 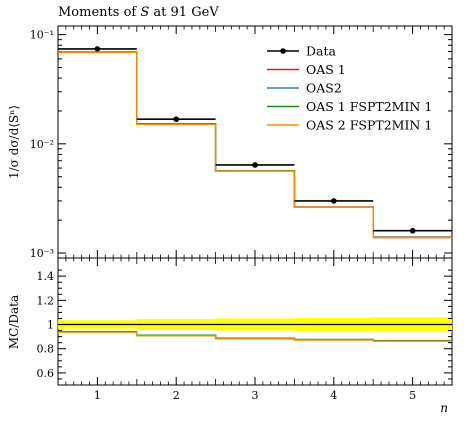 I want to click on ratio-tick-label: 1.4, so click(x=46, y=276).